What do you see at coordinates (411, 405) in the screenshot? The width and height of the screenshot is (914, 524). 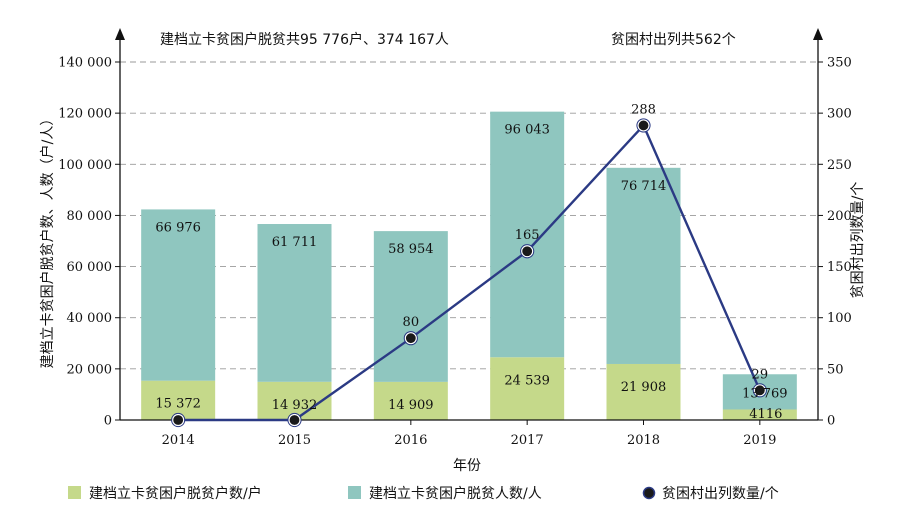 I see `data-label-households-2016: 14 909` at bounding box center [411, 405].